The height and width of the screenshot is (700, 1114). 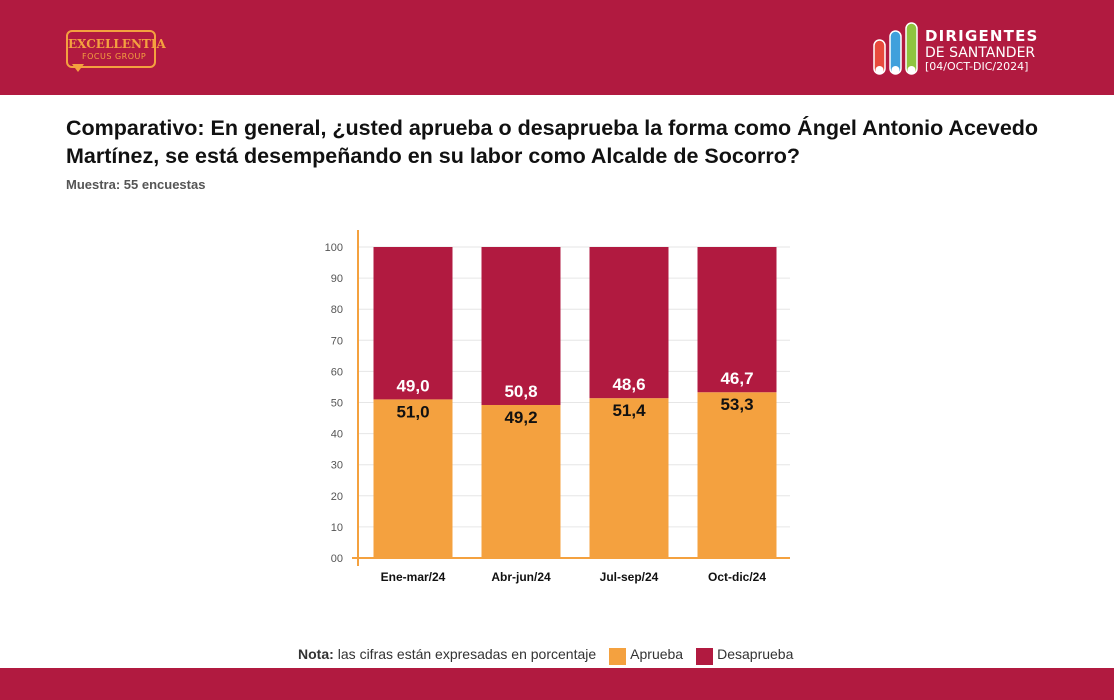 I want to click on excellentia-logo: EXCELLENTIA FOCUS GROUP, so click(x=116, y=52).